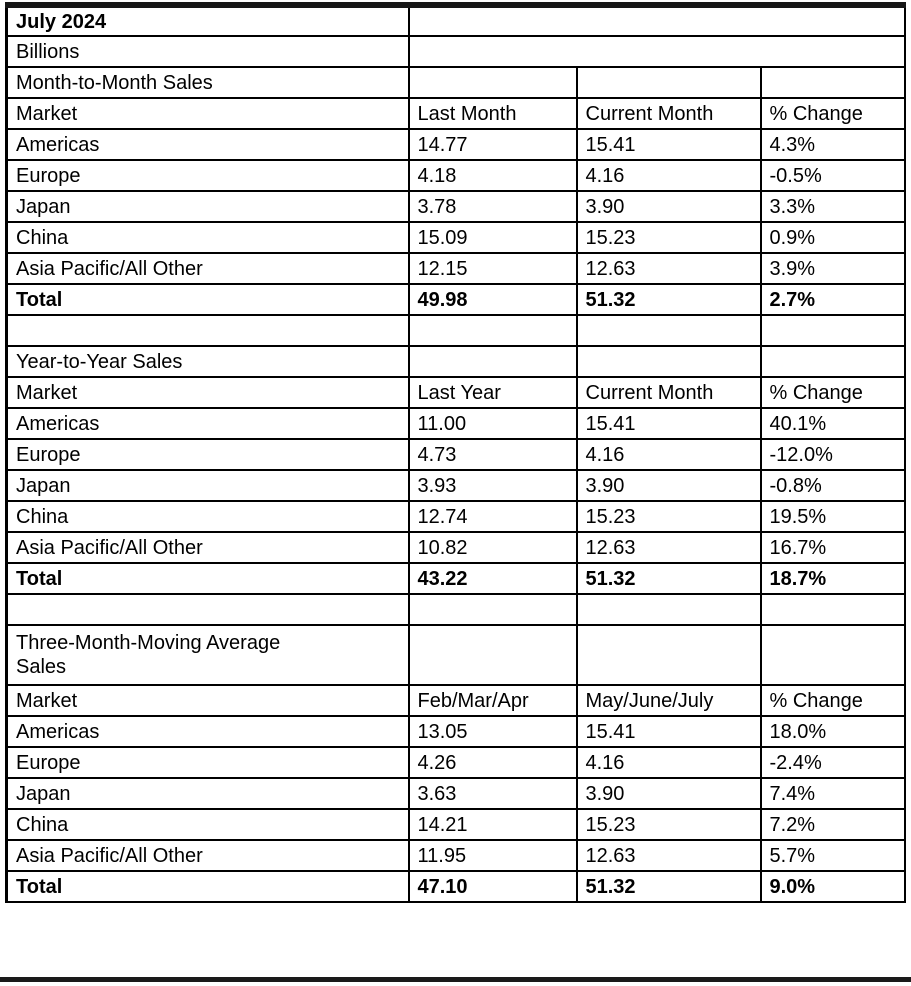 This screenshot has height=986, width=911. What do you see at coordinates (832, 824) in the screenshot?
I see `change-cell: 7.2%` at bounding box center [832, 824].